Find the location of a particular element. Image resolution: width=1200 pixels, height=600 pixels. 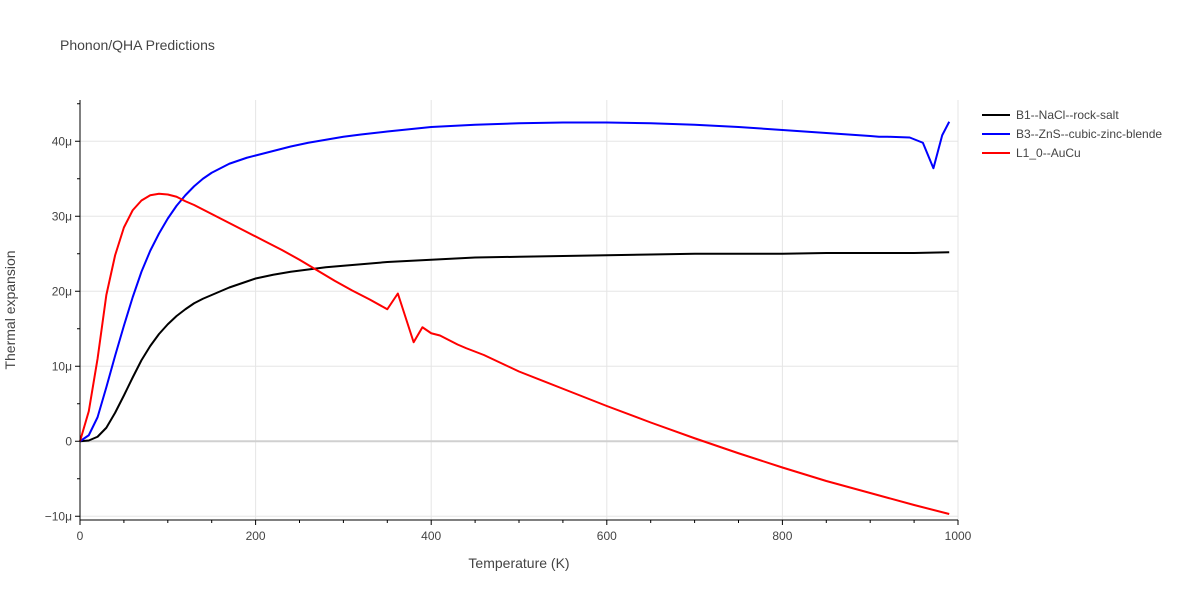

legend-item: B3--ZnS--cubic-zinc-blende is located at coordinates (1072, 134).